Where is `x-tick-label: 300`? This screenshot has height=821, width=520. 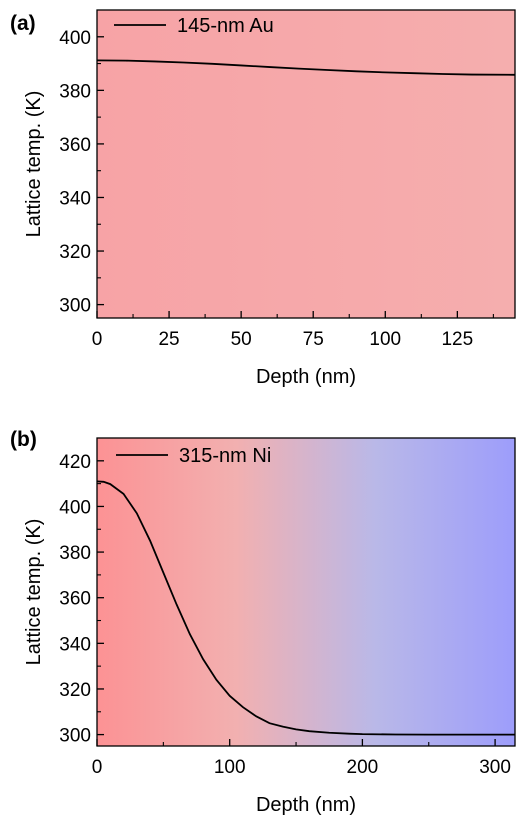
x-tick-label: 300 is located at coordinates (495, 767).